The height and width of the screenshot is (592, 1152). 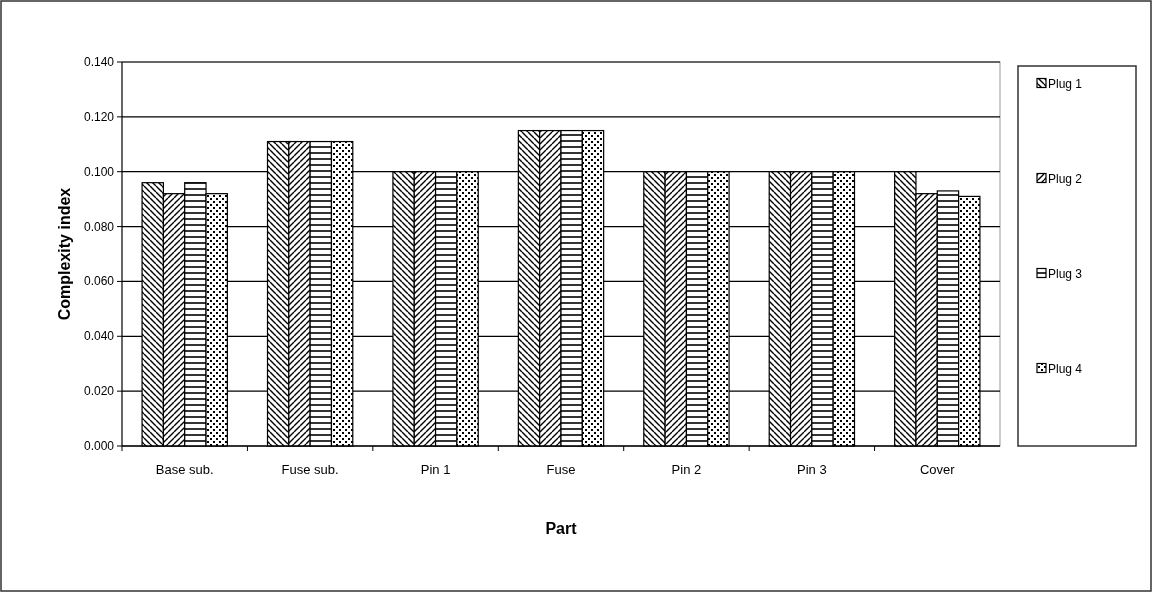 What do you see at coordinates (561, 469) in the screenshot?
I see `x-tick-label: Fuse` at bounding box center [561, 469].